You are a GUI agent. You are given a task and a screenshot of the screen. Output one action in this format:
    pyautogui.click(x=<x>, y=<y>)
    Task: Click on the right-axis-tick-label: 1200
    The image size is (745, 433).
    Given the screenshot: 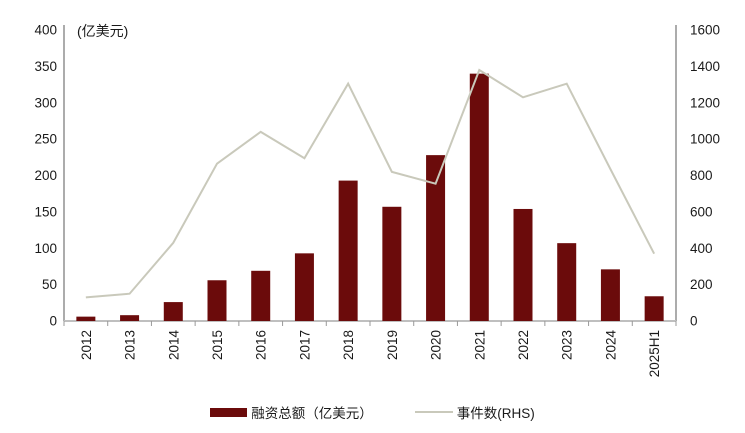 What is the action you would take?
    pyautogui.click(x=705, y=102)
    